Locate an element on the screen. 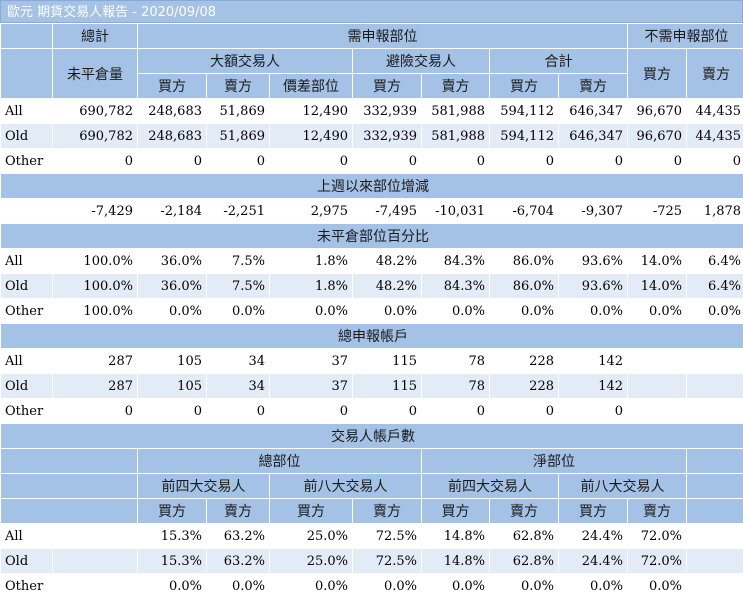  header-combined-sell: 賣方 is located at coordinates (593, 86).